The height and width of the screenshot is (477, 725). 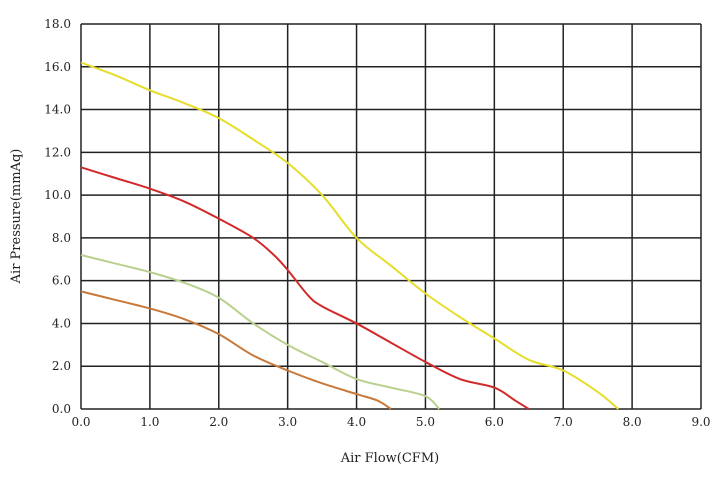 I want to click on y-tick-label: 10.0, so click(x=57, y=195).